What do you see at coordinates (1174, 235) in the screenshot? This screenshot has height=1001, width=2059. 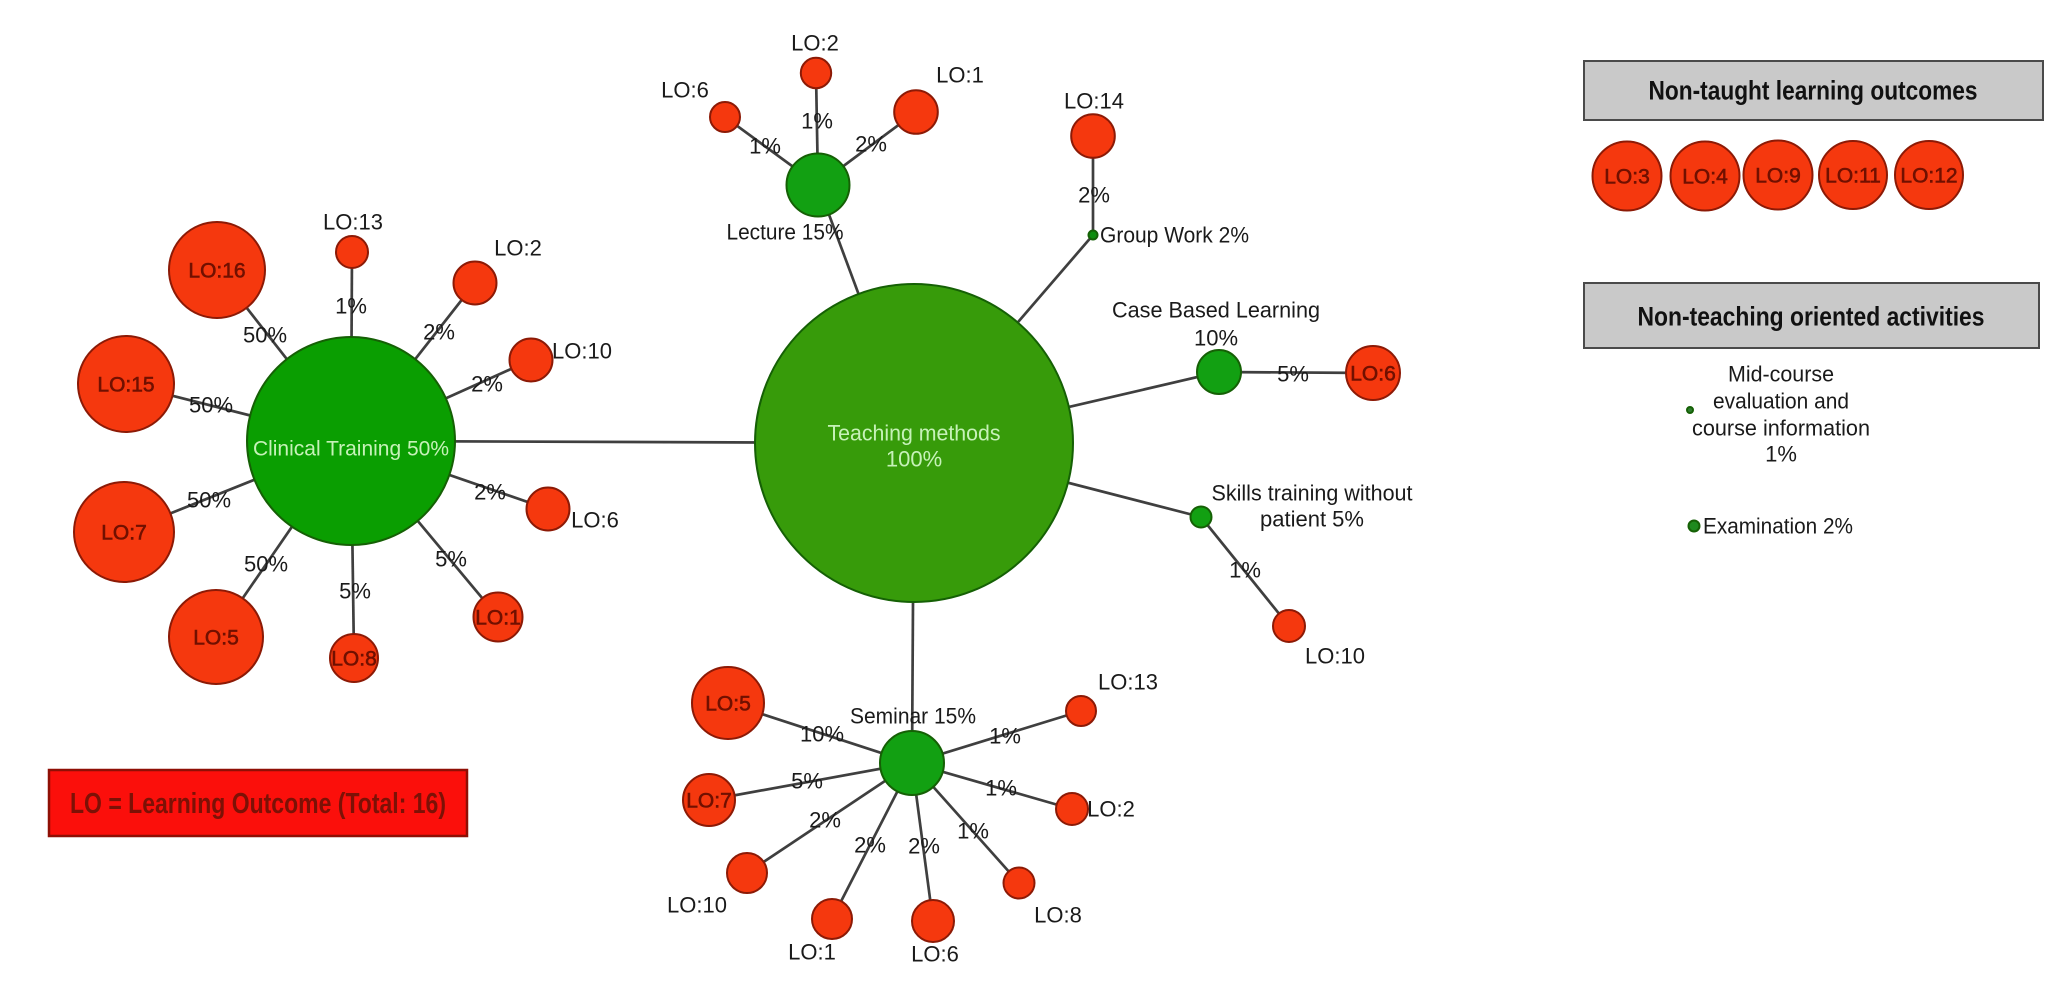 I see `svg-text: Group Work 2%` at bounding box center [1174, 235].